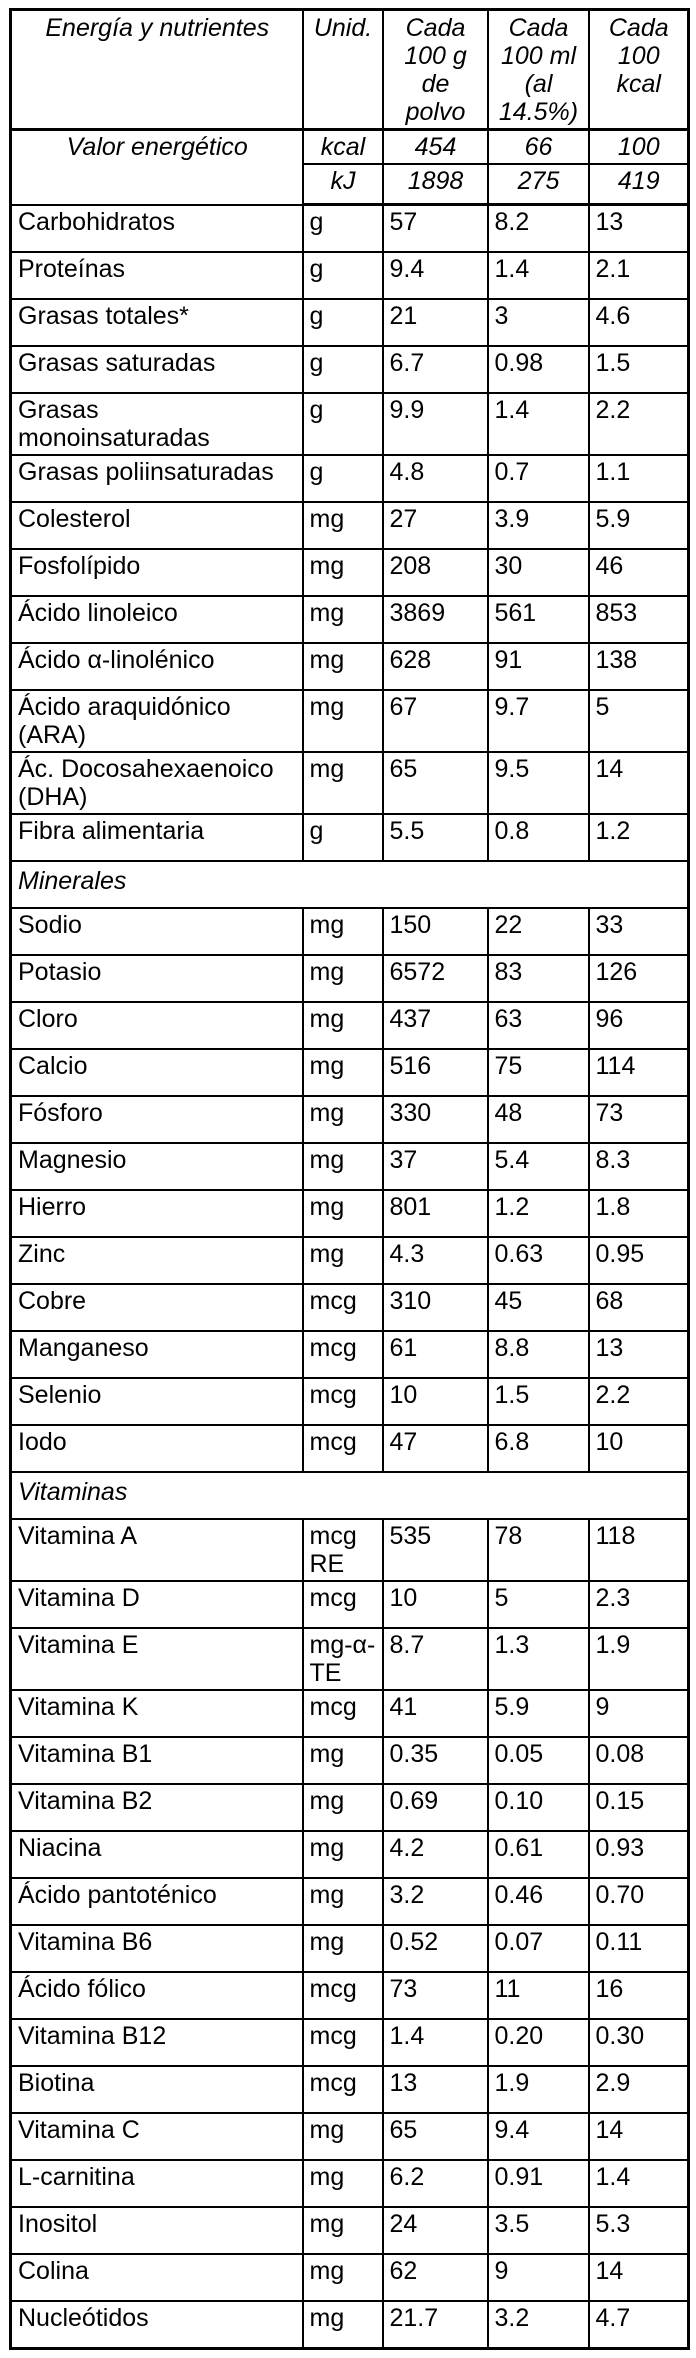 The image size is (696, 2358). I want to click on value-per-100g-cell: 454, so click(435, 146).